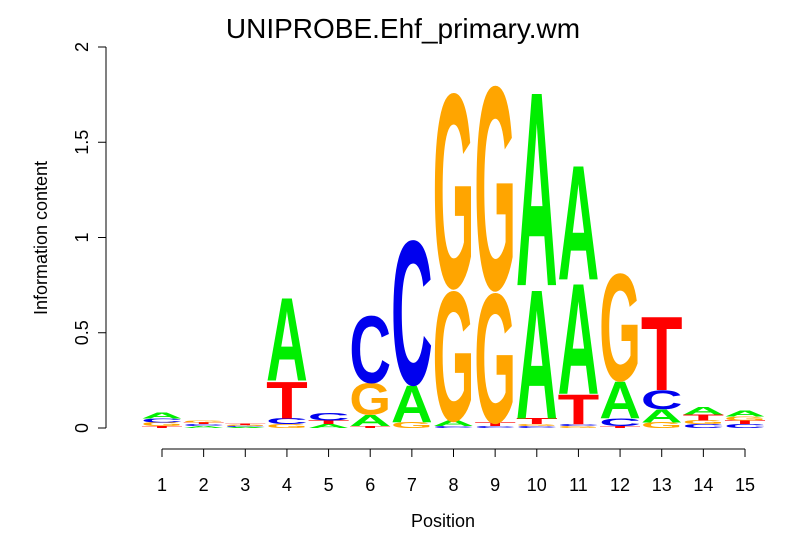 The image size is (806, 559). Describe the element at coordinates (537, 485) in the screenshot. I see `x-tick-label: 10` at that location.